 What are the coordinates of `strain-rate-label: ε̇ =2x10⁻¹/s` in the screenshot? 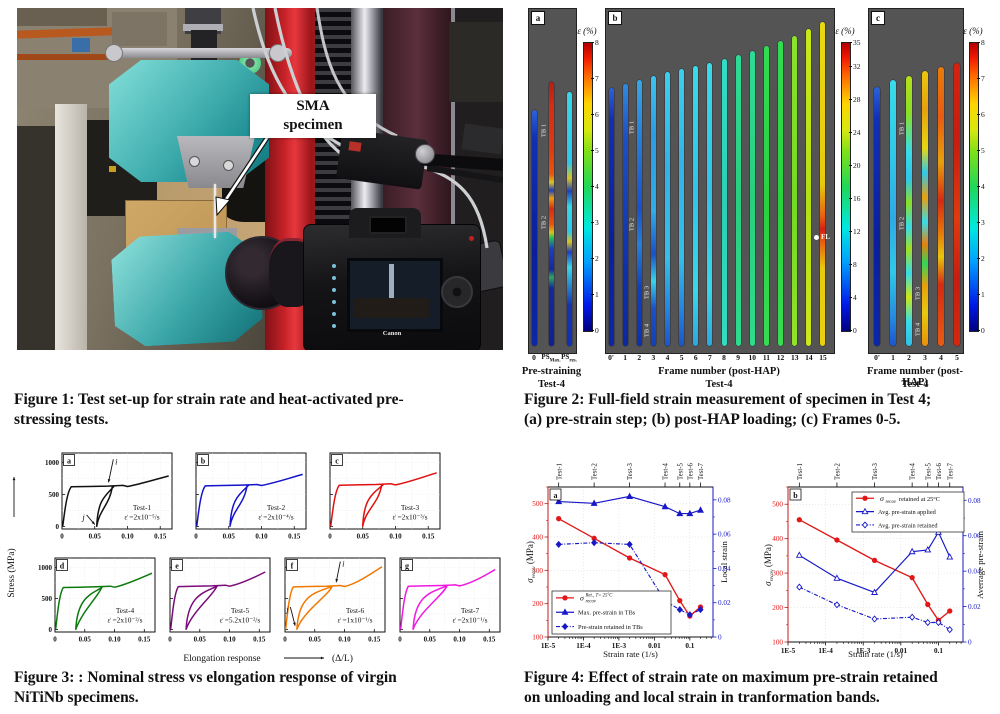 It's located at (470, 620).